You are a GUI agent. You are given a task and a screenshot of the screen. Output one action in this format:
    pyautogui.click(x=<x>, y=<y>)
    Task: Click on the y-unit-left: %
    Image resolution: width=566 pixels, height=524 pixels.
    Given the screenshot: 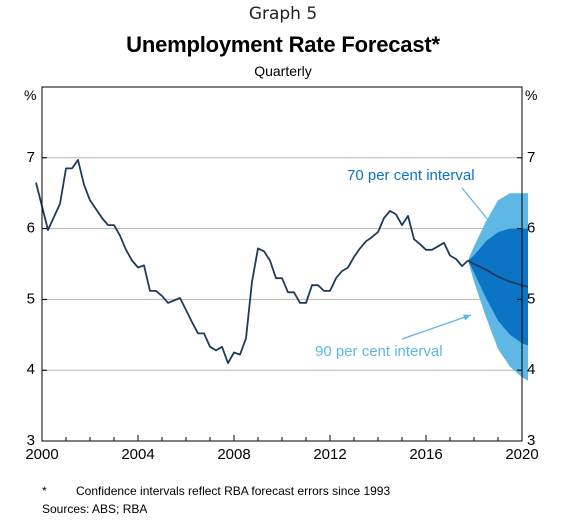 What is the action you would take?
    pyautogui.click(x=30, y=95)
    